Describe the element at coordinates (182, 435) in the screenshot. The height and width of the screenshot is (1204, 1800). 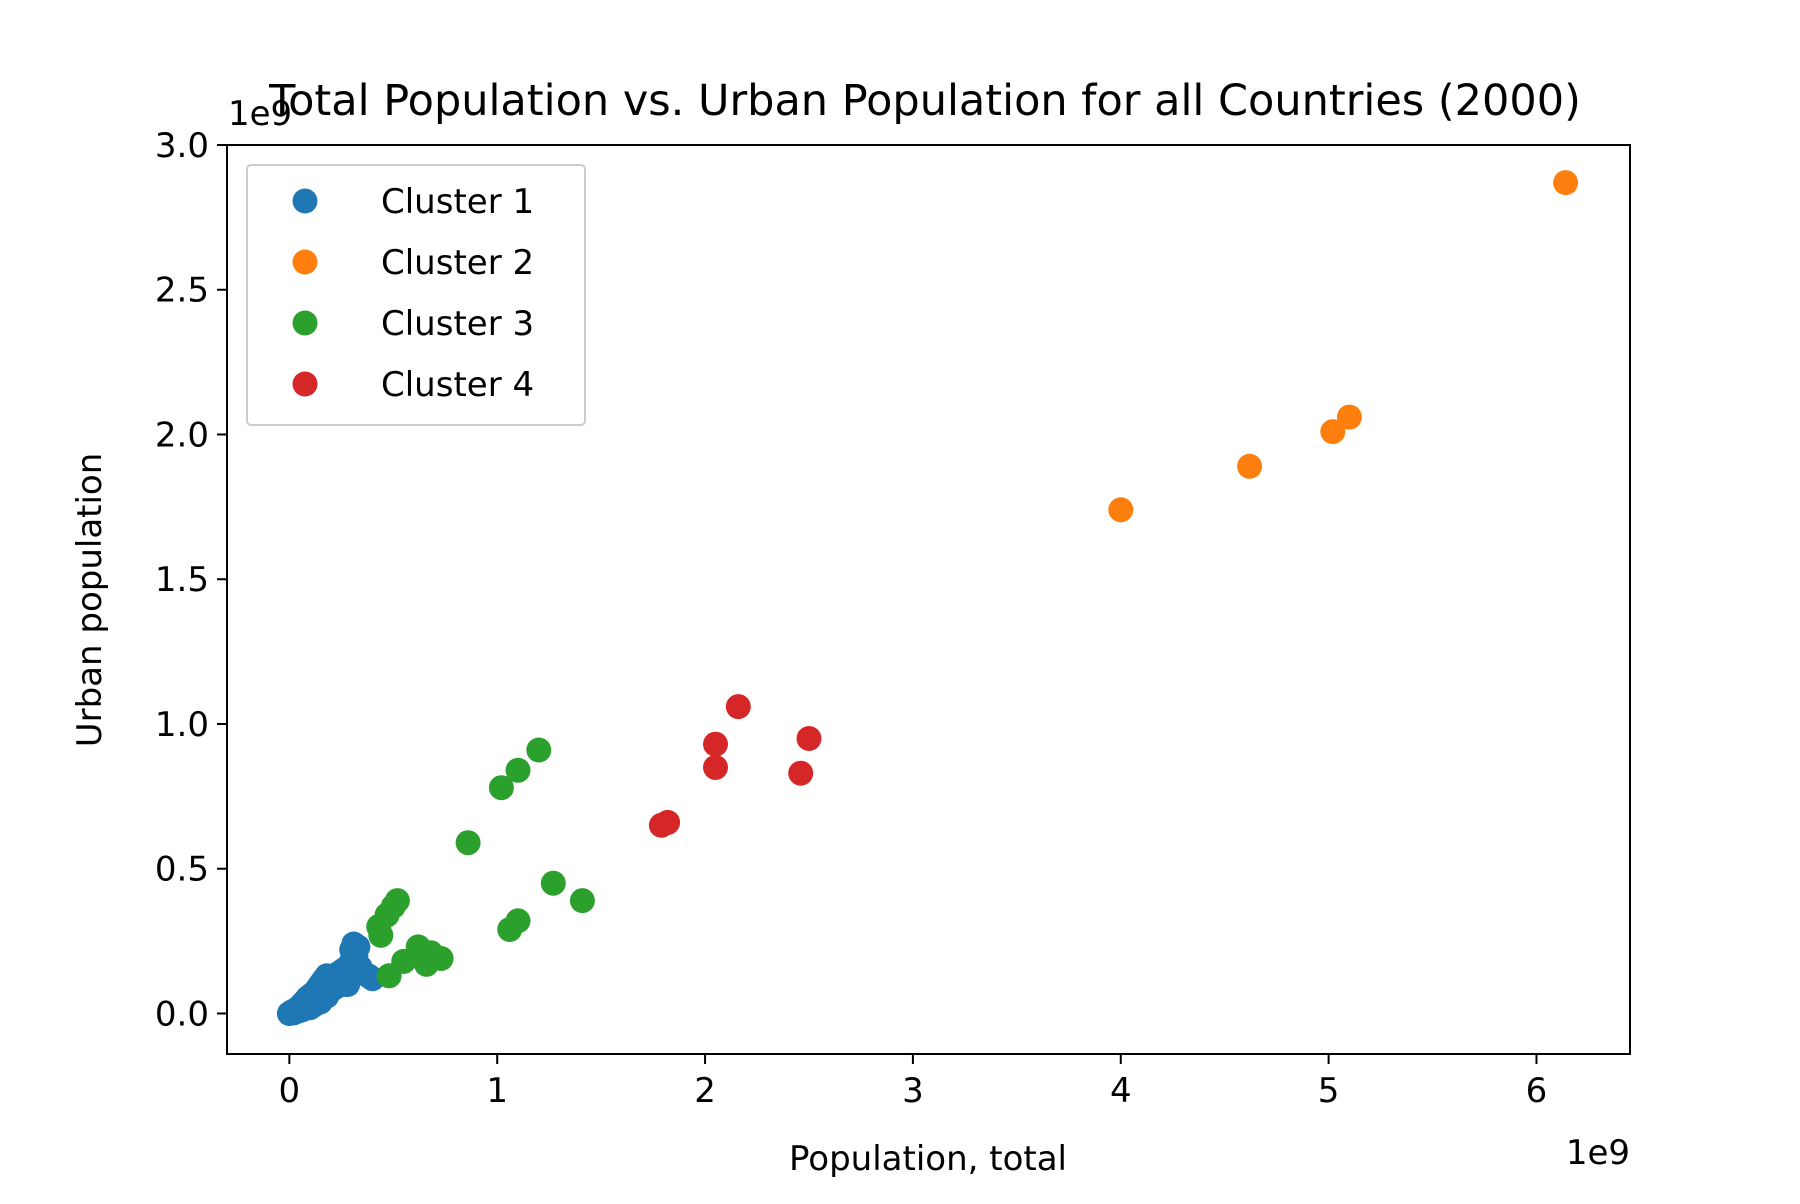
I see `y-tick-label: 2.0` at that location.